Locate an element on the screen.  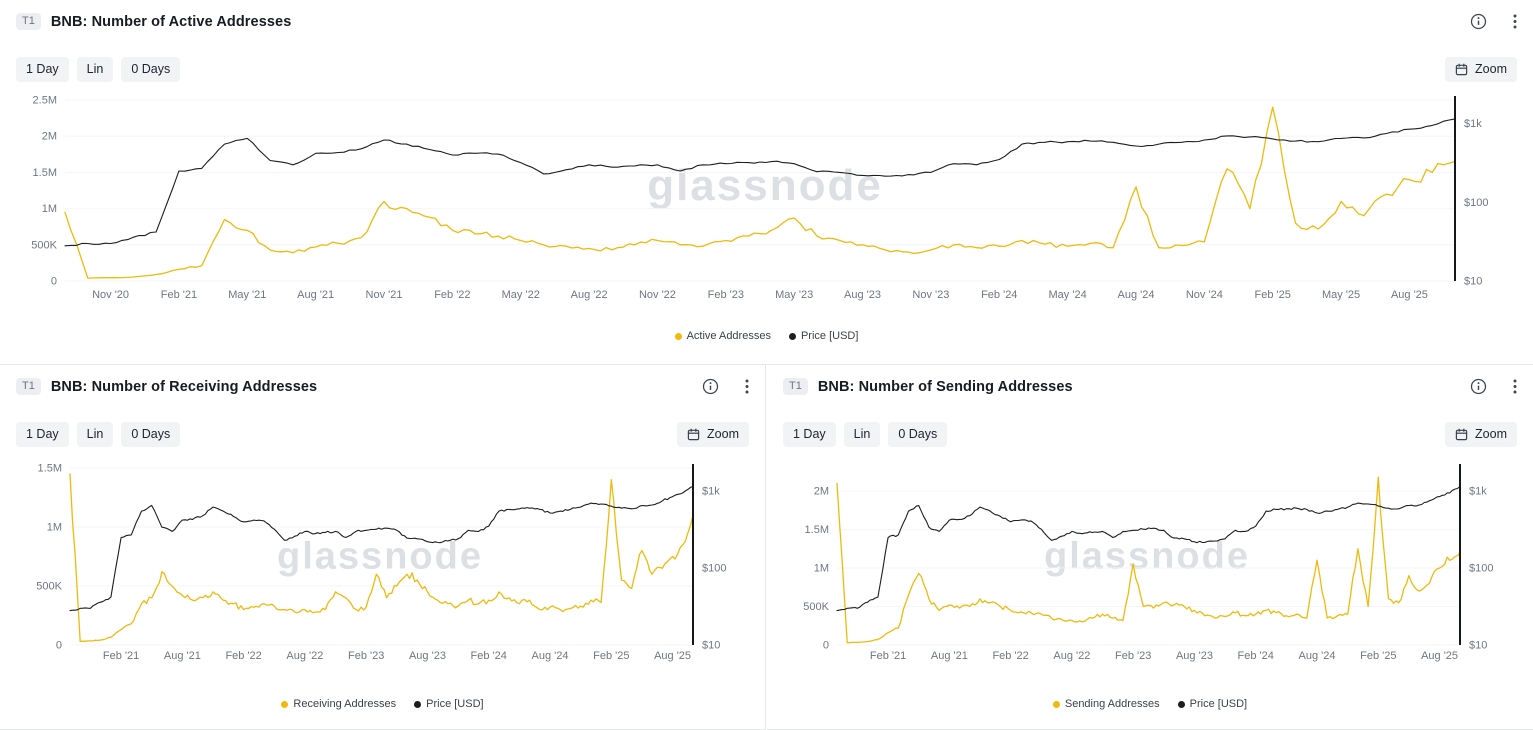
zoom-label: Zoom is located at coordinates (723, 434).